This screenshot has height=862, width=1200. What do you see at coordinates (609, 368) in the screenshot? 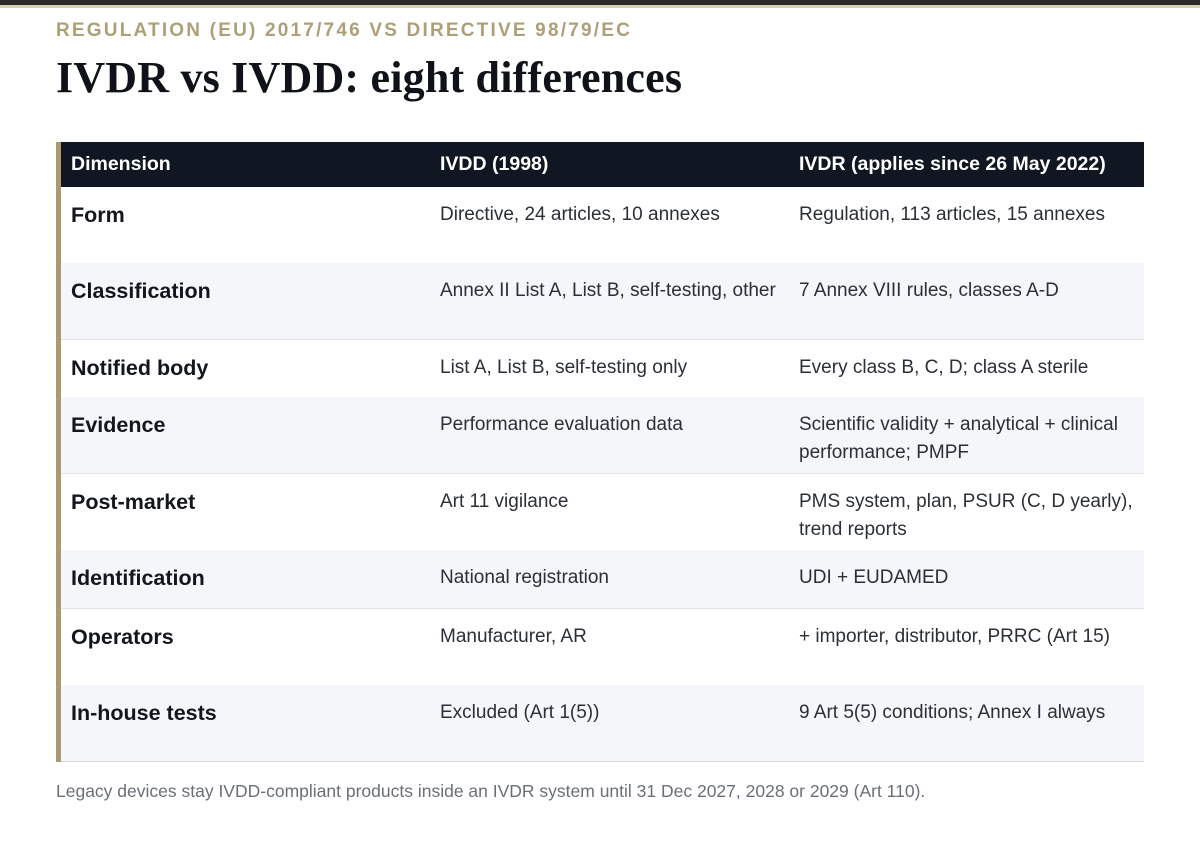
I see `row-ivdd-value: List A, List B, self-testing only` at bounding box center [609, 368].